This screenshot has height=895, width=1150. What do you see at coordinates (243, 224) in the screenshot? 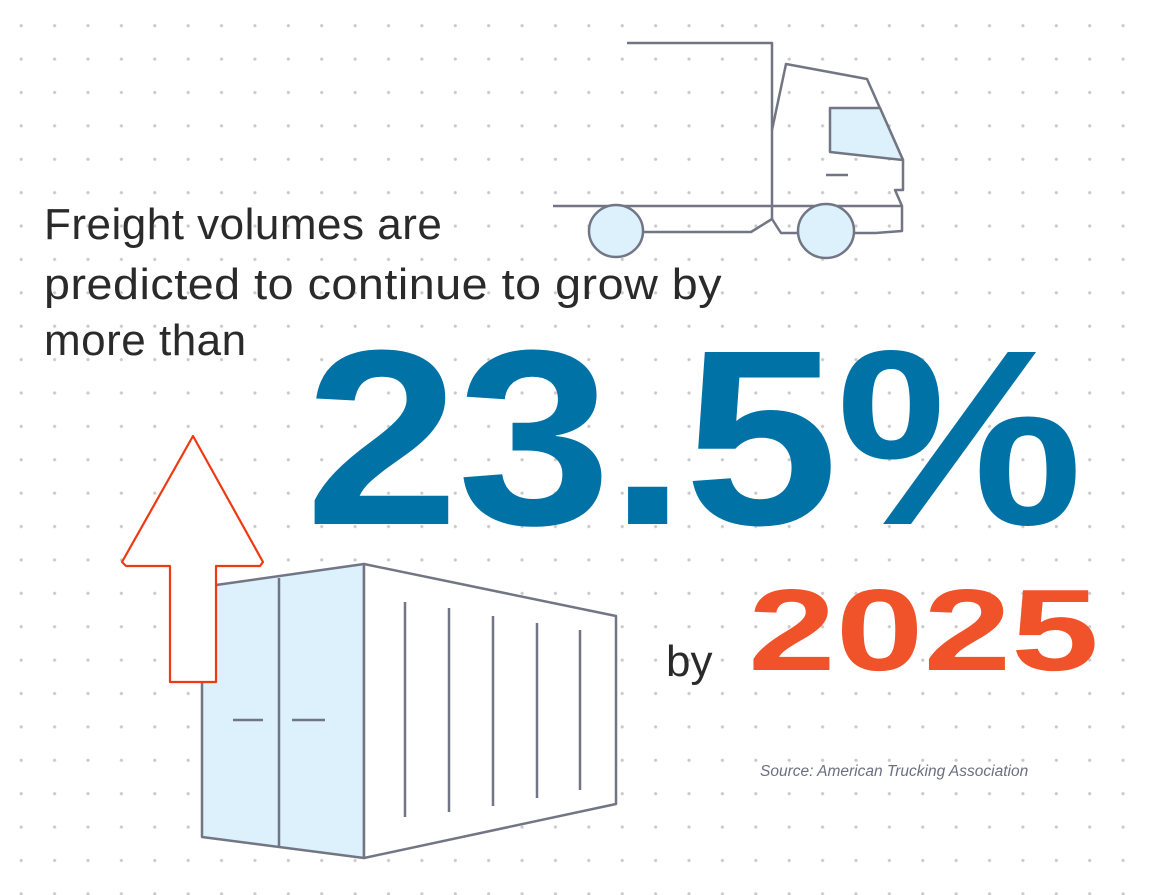
I see `headline-line-1: Freight volumes are` at bounding box center [243, 224].